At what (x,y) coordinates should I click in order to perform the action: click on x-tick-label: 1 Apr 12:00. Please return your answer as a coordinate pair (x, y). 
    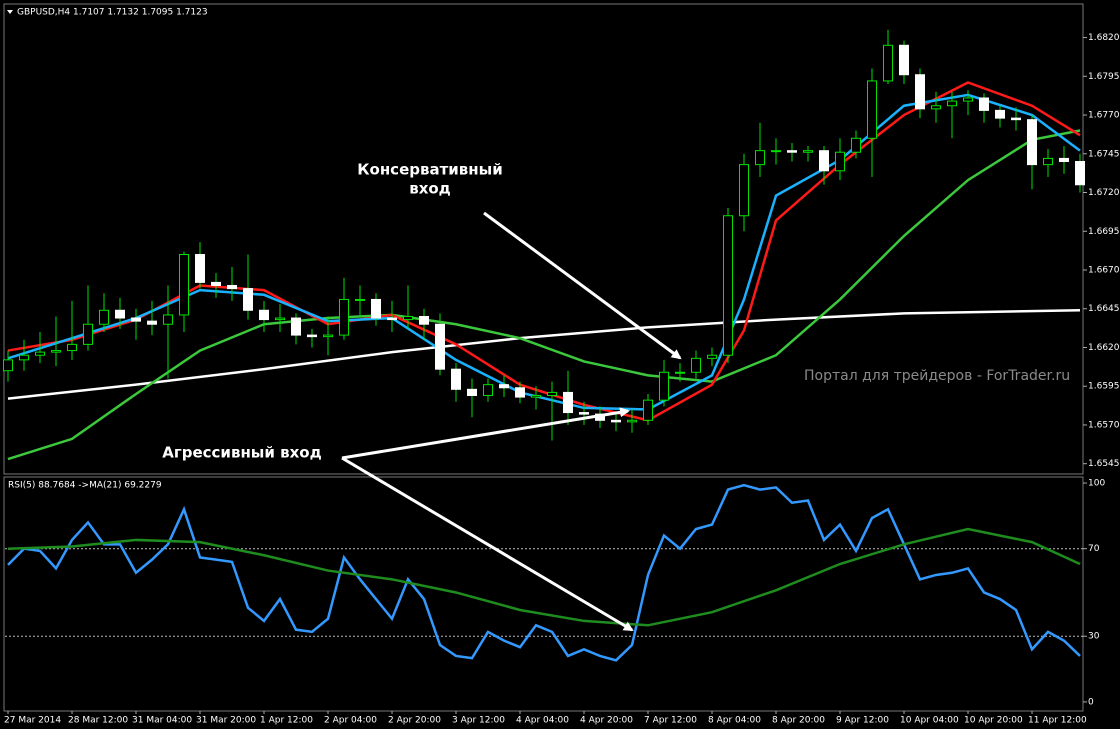
    Looking at the image, I should click on (286, 721).